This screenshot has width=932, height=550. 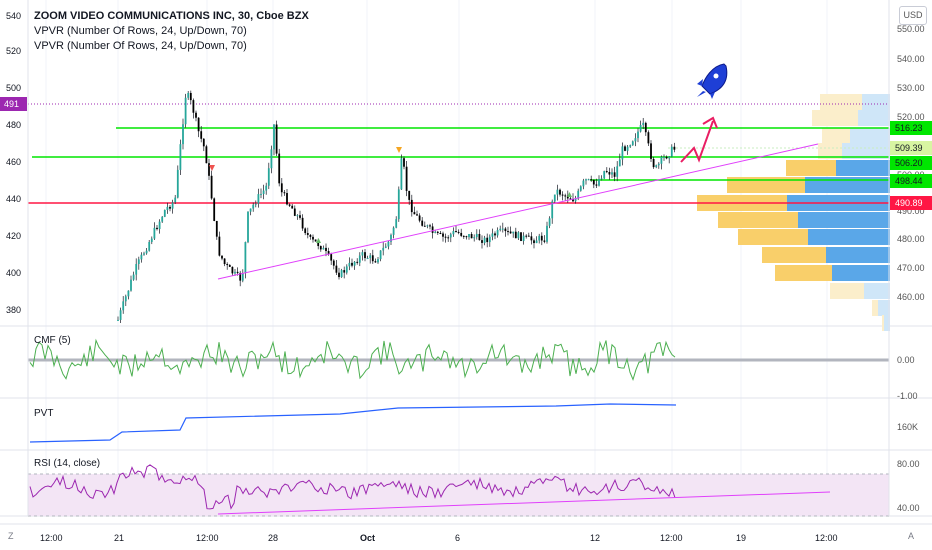 I want to click on rsi-label: RSI (14, close), so click(x=67, y=463).